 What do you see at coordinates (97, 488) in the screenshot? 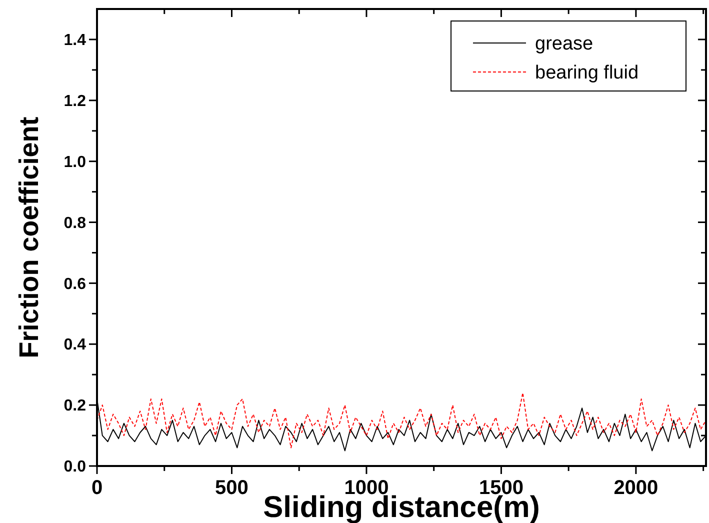
I see `x-tick-label: 0` at bounding box center [97, 488].